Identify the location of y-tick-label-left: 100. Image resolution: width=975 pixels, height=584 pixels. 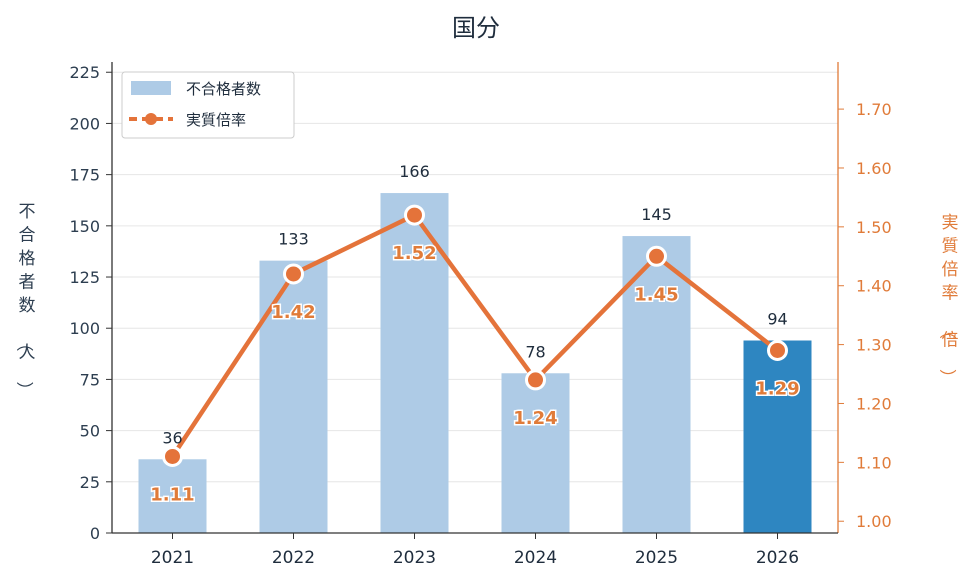
(84, 328).